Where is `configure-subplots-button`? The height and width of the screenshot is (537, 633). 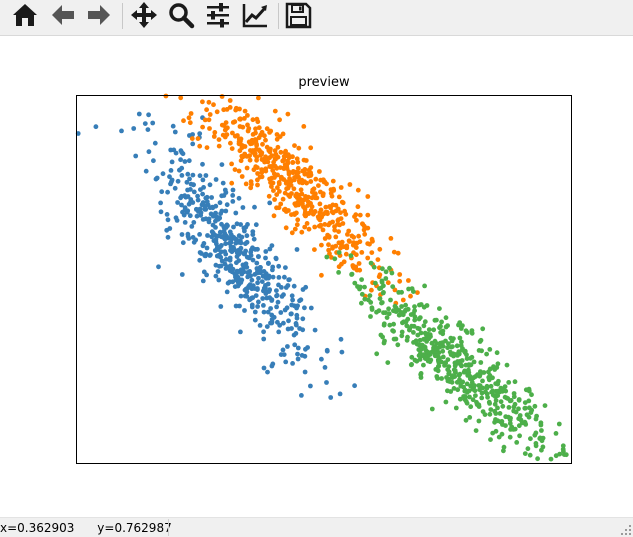
configure-subplots-button is located at coordinates (218, 15).